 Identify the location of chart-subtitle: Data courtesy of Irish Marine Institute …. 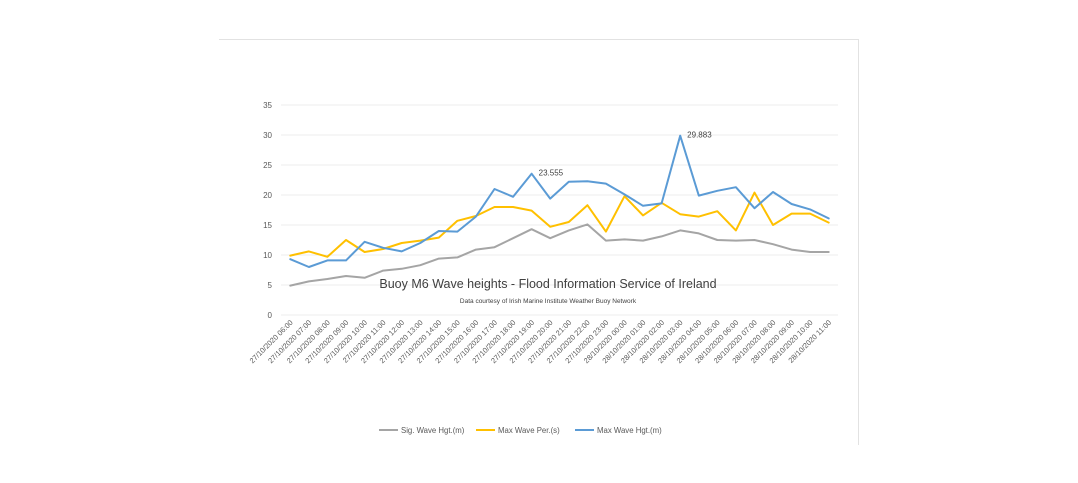
(548, 301).